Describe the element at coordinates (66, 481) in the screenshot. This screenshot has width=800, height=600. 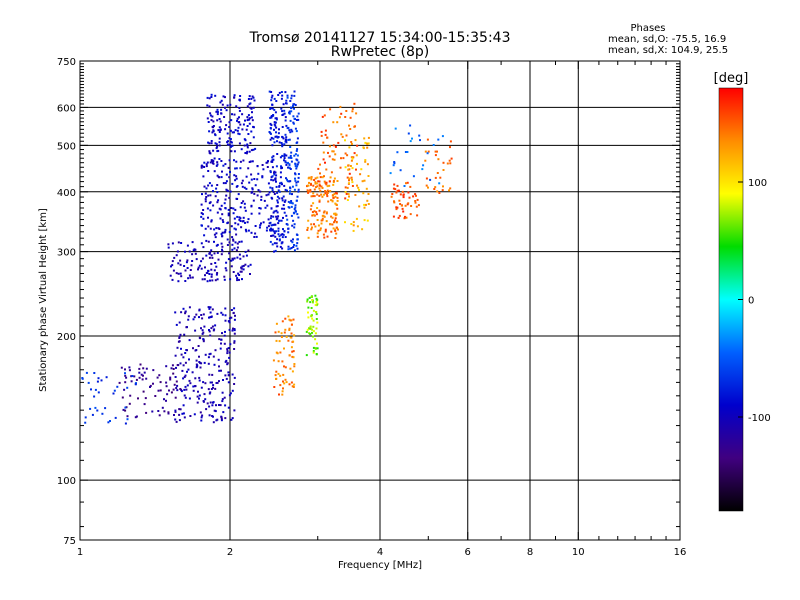
I see `y-tick-label: 100` at that location.